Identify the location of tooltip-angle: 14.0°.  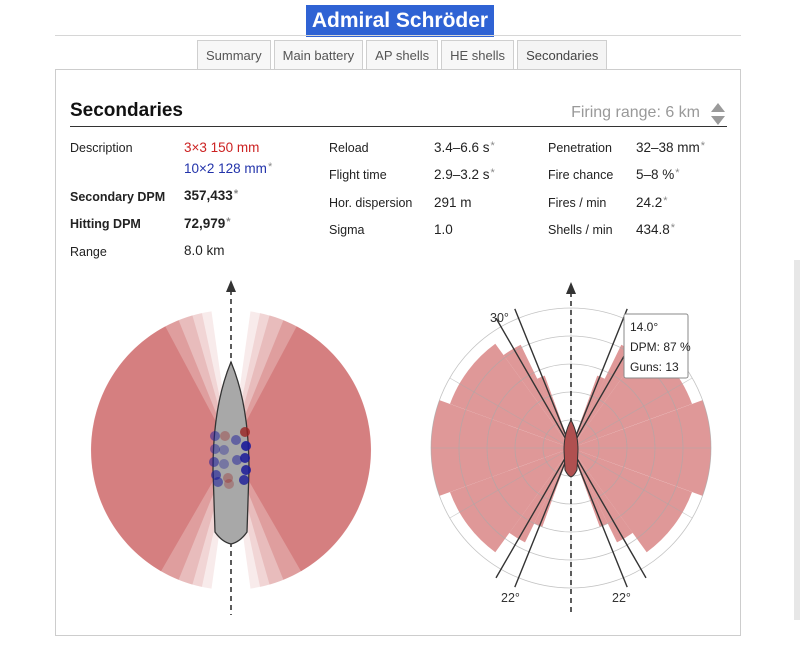
(644, 327).